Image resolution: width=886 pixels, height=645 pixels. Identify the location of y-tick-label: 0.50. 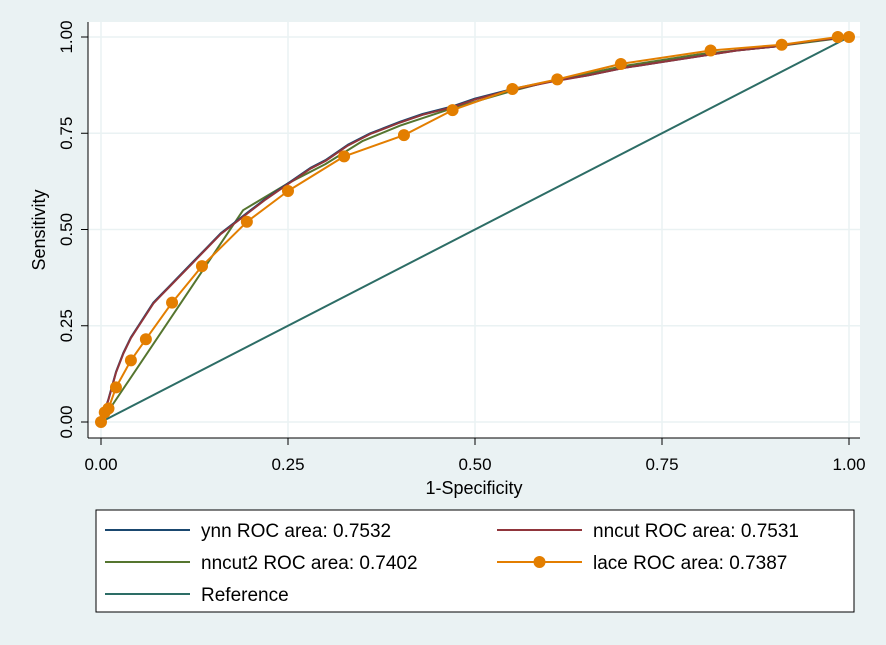
(66, 229).